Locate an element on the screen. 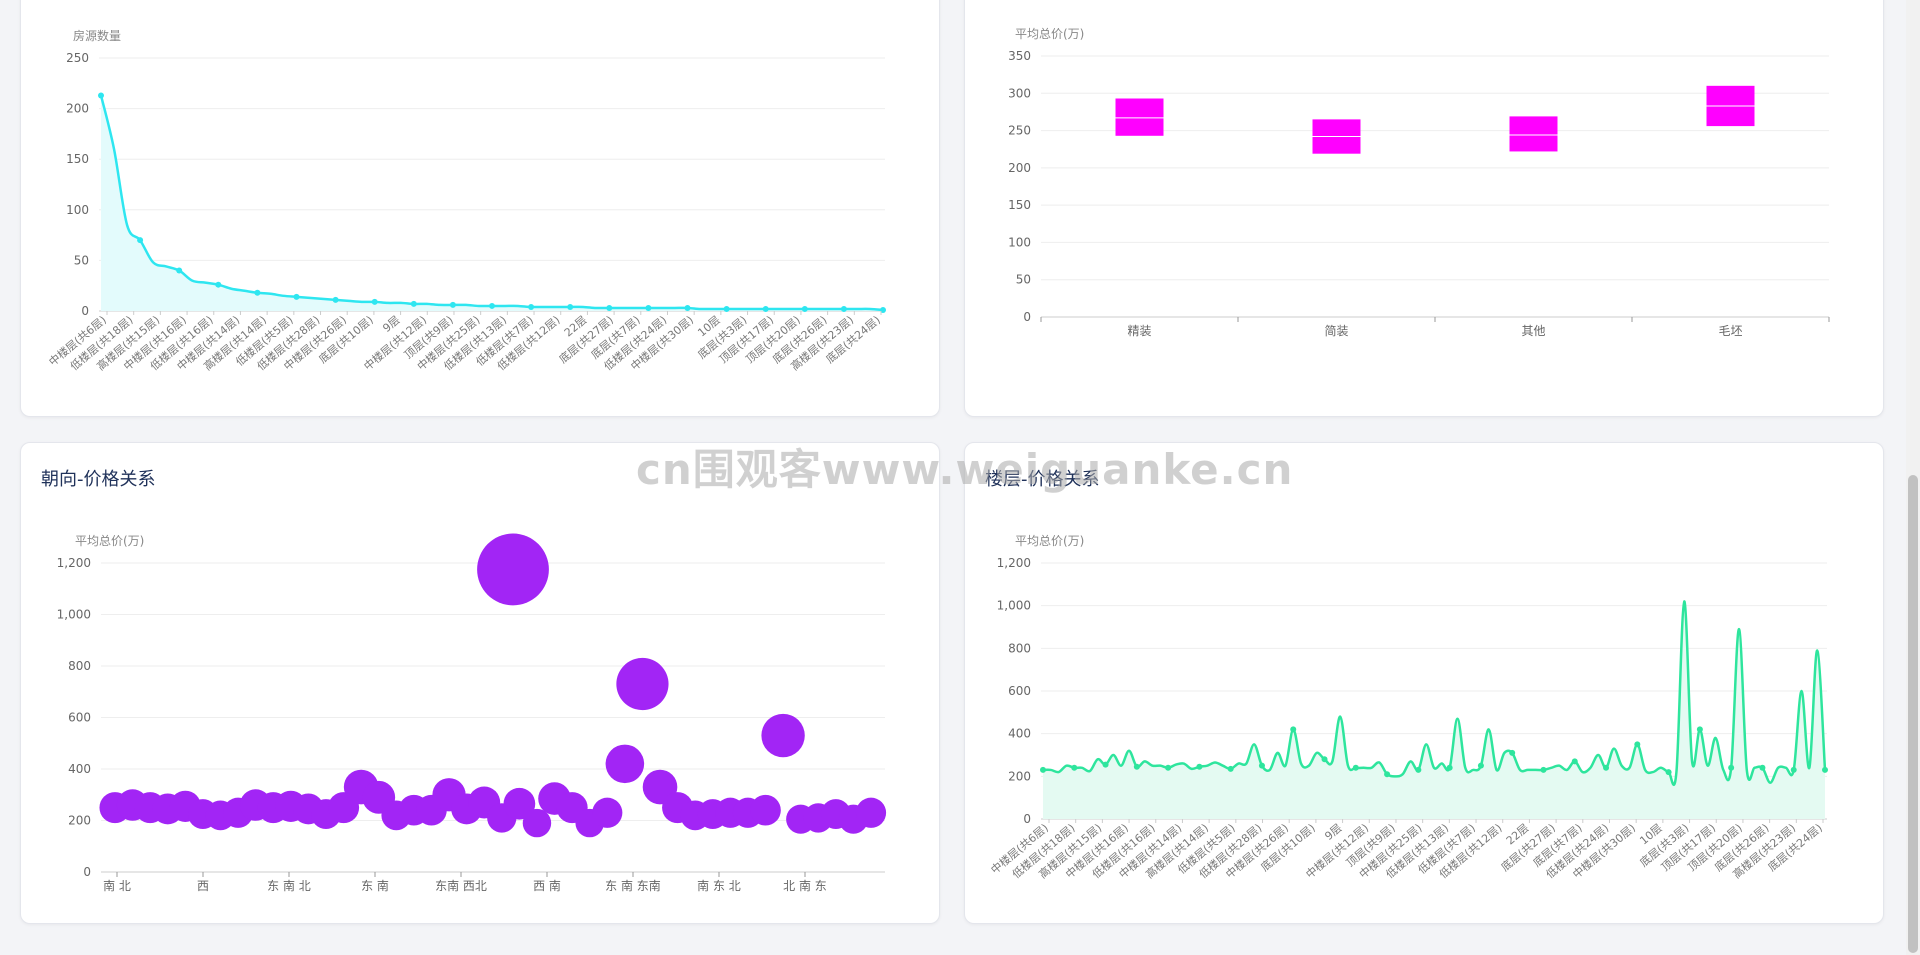 This screenshot has height=955, width=1920. y-axis-label: 房源数量 is located at coordinates (97, 35).